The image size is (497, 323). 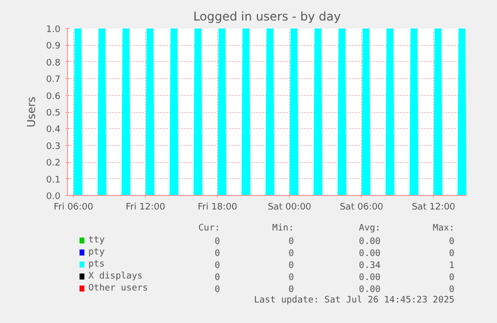 What do you see at coordinates (290, 207) in the screenshot?
I see `x-tick-label: Sat 00:00` at bounding box center [290, 207].